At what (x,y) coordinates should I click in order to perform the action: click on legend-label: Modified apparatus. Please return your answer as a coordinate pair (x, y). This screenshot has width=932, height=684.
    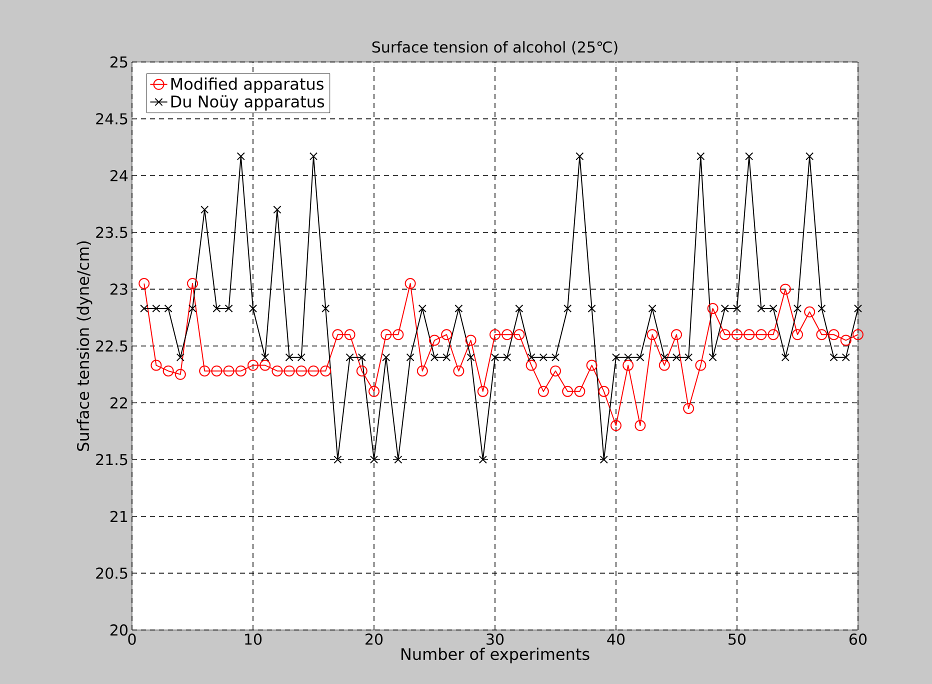
    Looking at the image, I should click on (247, 86).